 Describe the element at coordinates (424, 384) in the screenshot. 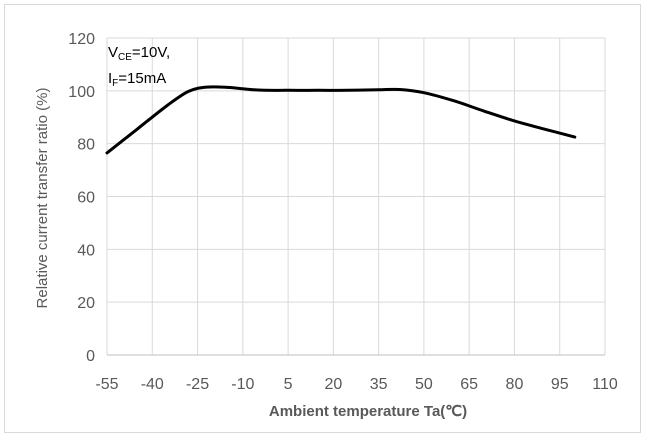

I see `x-tick-label: 50` at that location.